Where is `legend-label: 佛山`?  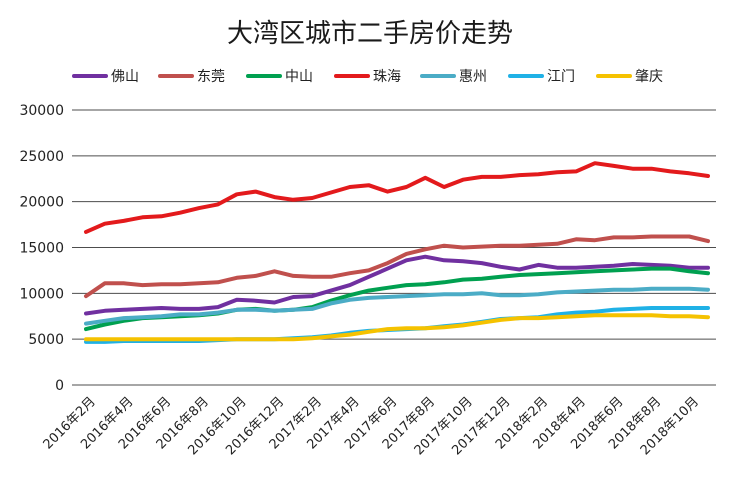
legend-label: 佛山 is located at coordinates (125, 77).